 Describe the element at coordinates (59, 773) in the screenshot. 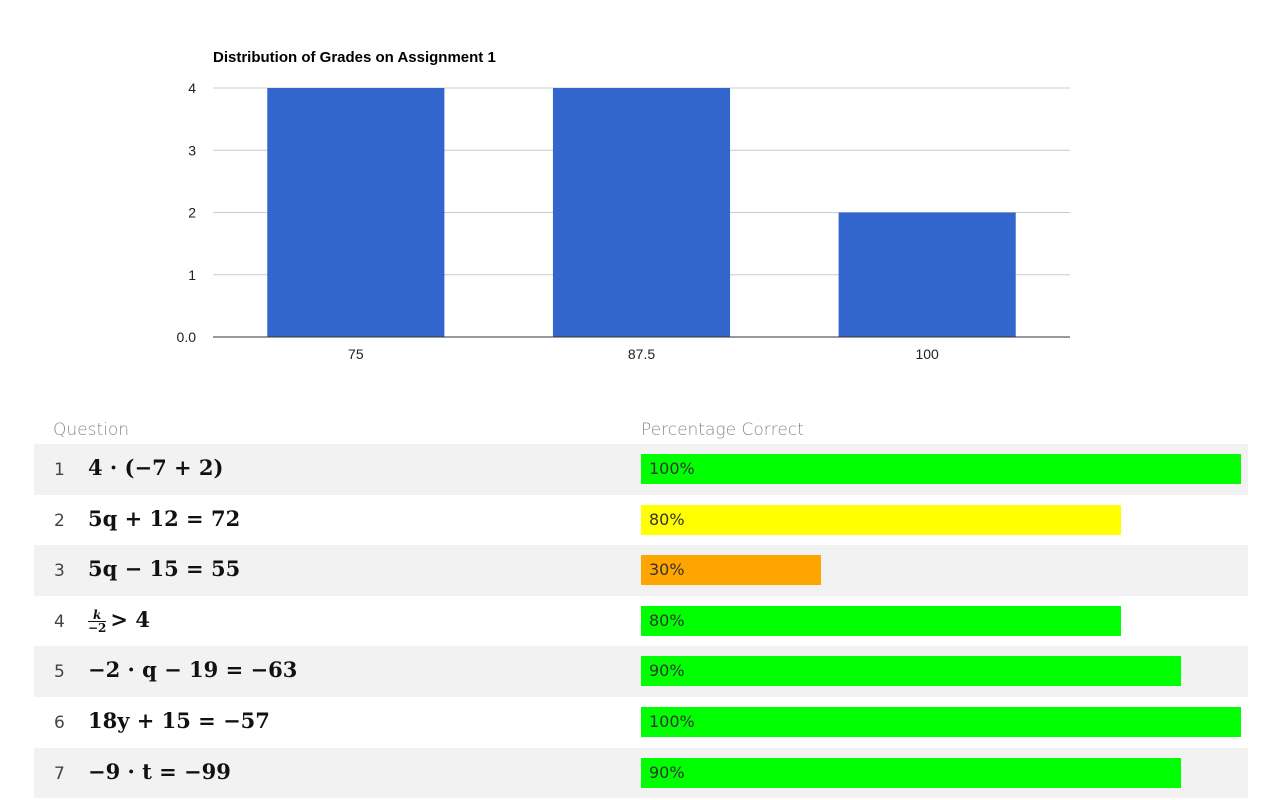

I see `question-number: 7` at that location.